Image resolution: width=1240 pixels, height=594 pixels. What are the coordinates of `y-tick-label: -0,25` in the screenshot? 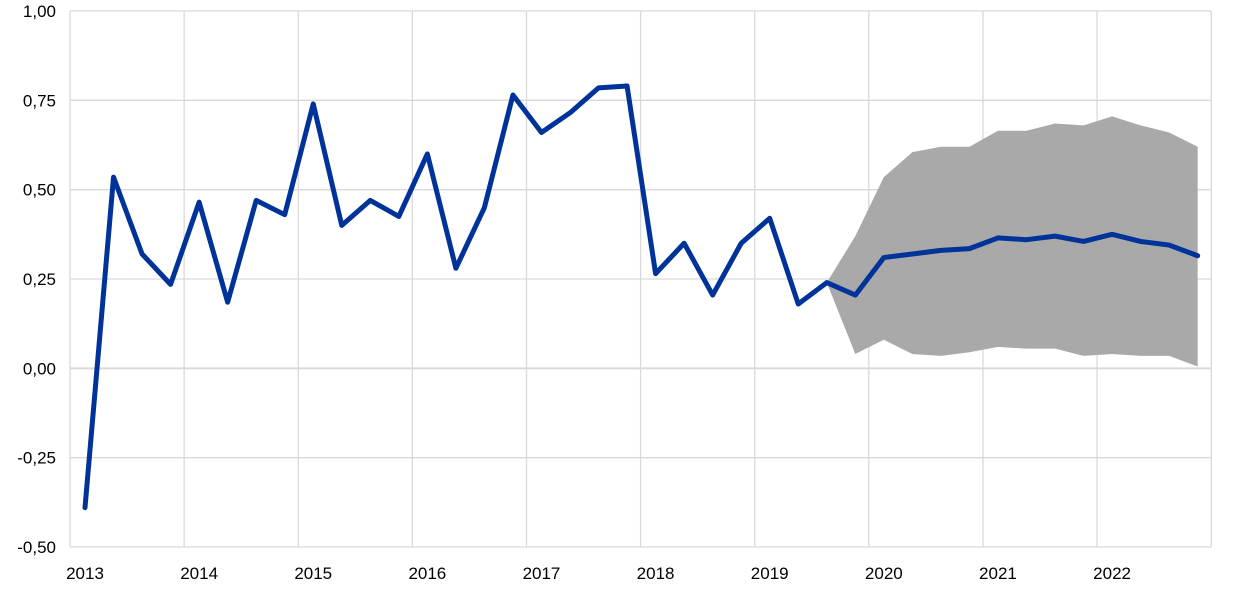 It's located at (36, 458).